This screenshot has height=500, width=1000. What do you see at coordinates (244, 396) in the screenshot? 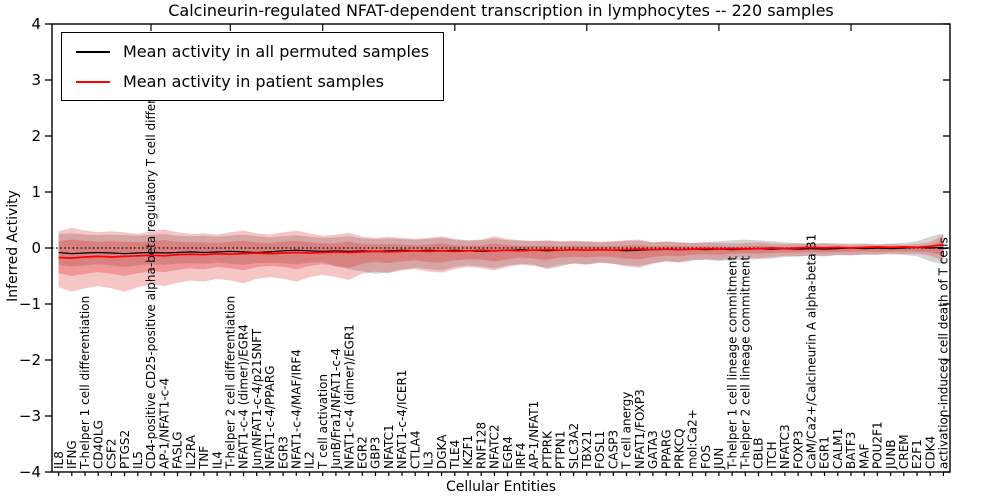
I see `svg-text: NFAT1-c-4 (dimer)/EGR4` at bounding box center [244, 396].